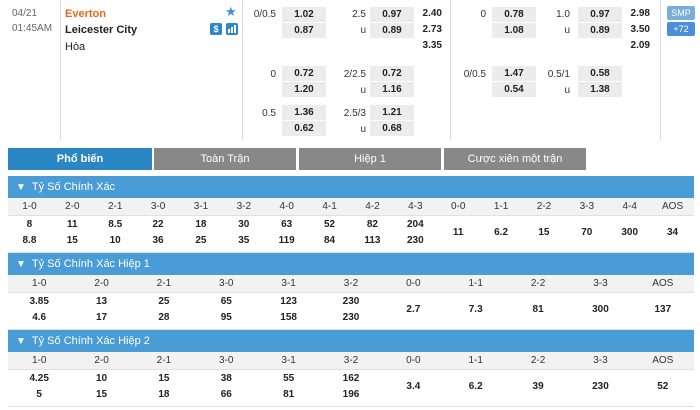 Image resolution: width=700 pixels, height=410 pixels. What do you see at coordinates (304, 89) in the screenshot?
I see `ft-hcap-away-odd: 1.20` at bounding box center [304, 89].